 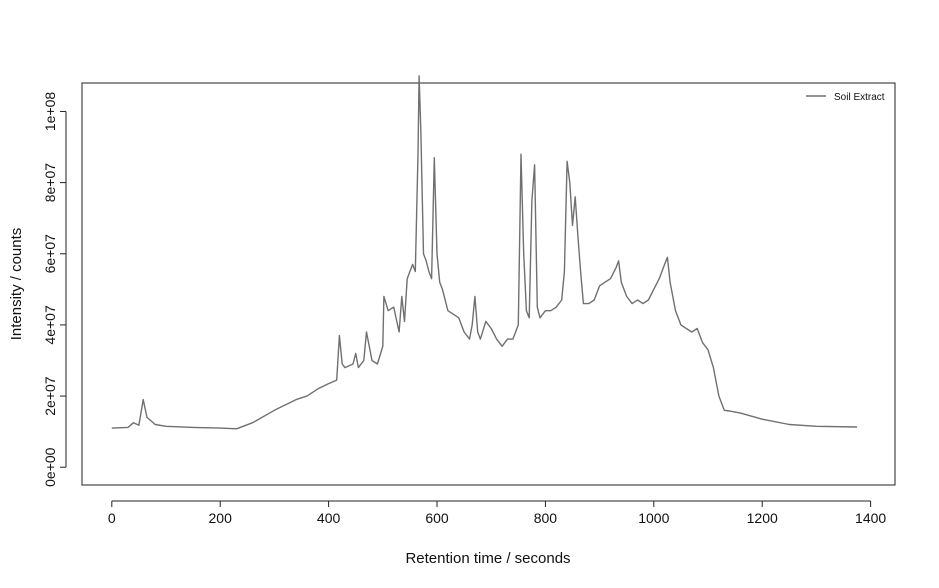 I want to click on y-tick-label: 4e+07, so click(x=50, y=325).